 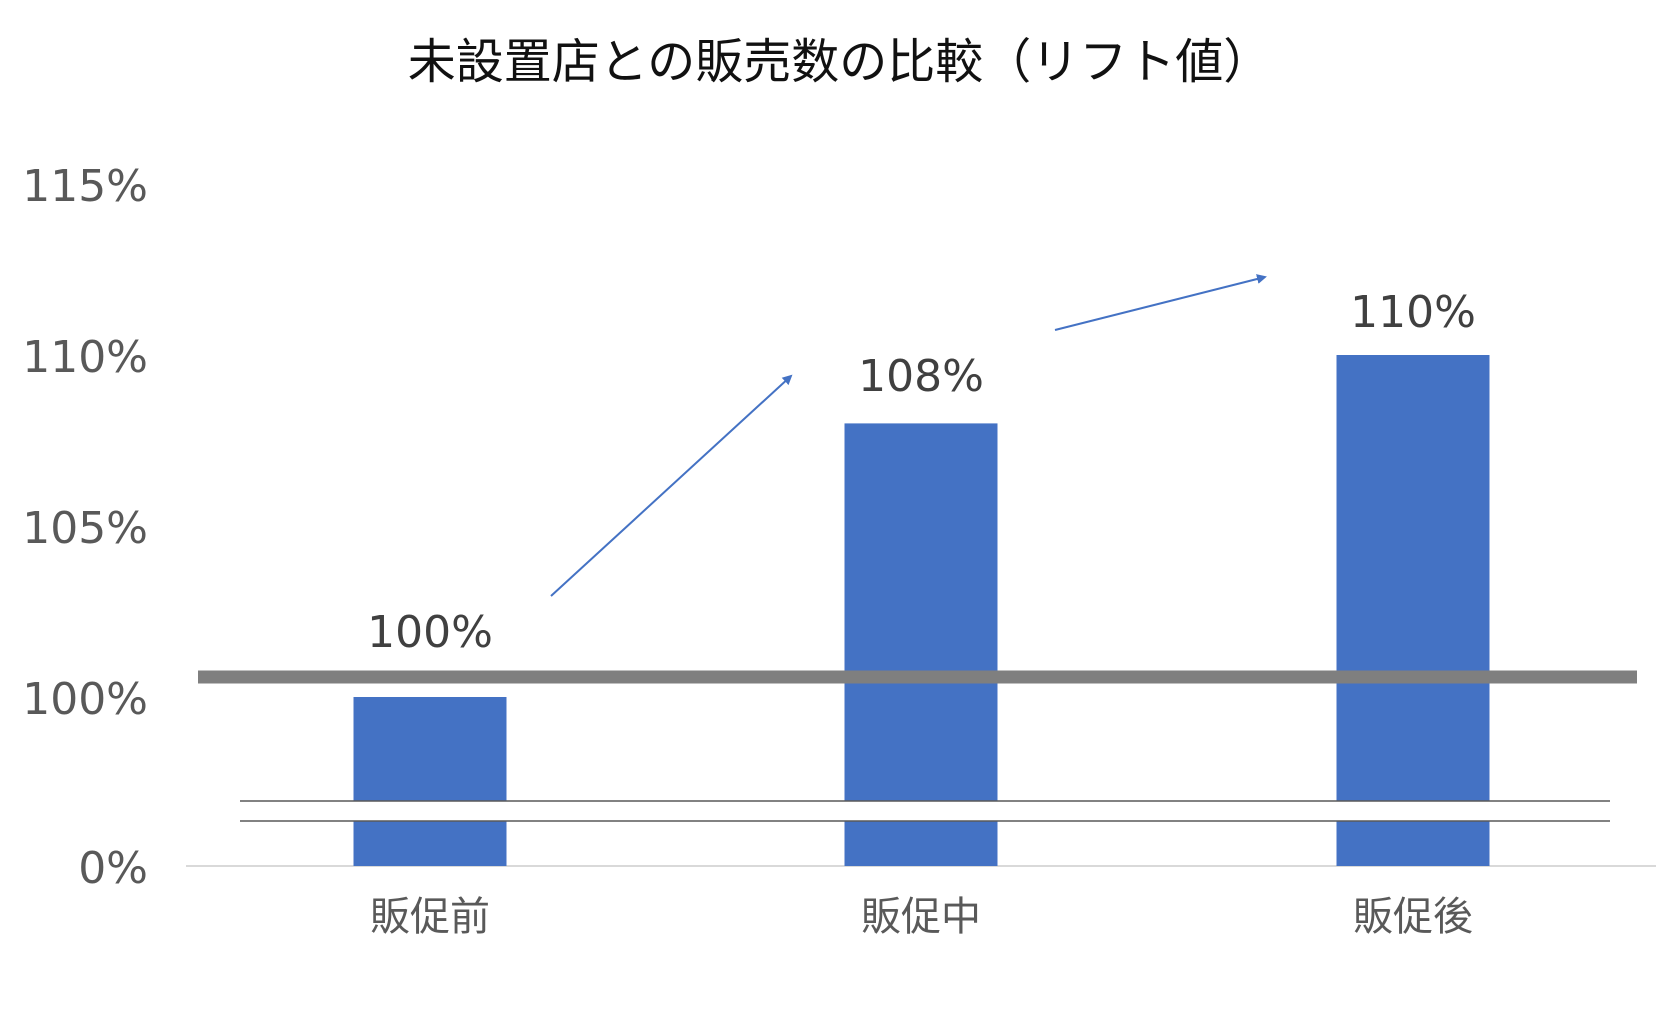 What do you see at coordinates (839, 62) in the screenshot?
I see `chart-title: 未設置店との販売数の比較（リフト値）` at bounding box center [839, 62].